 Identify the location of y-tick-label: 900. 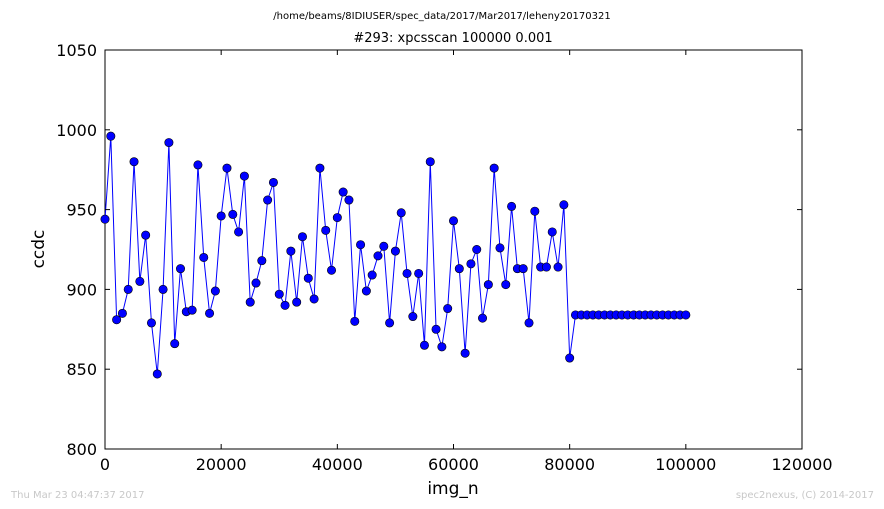
(81, 289).